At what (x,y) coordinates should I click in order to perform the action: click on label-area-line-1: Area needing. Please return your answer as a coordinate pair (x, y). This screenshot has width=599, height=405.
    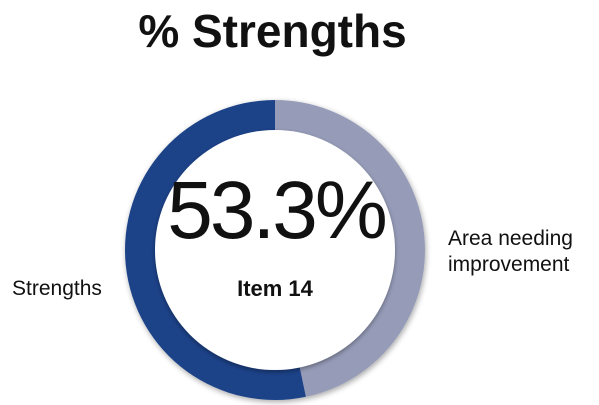
    Looking at the image, I should click on (510, 238).